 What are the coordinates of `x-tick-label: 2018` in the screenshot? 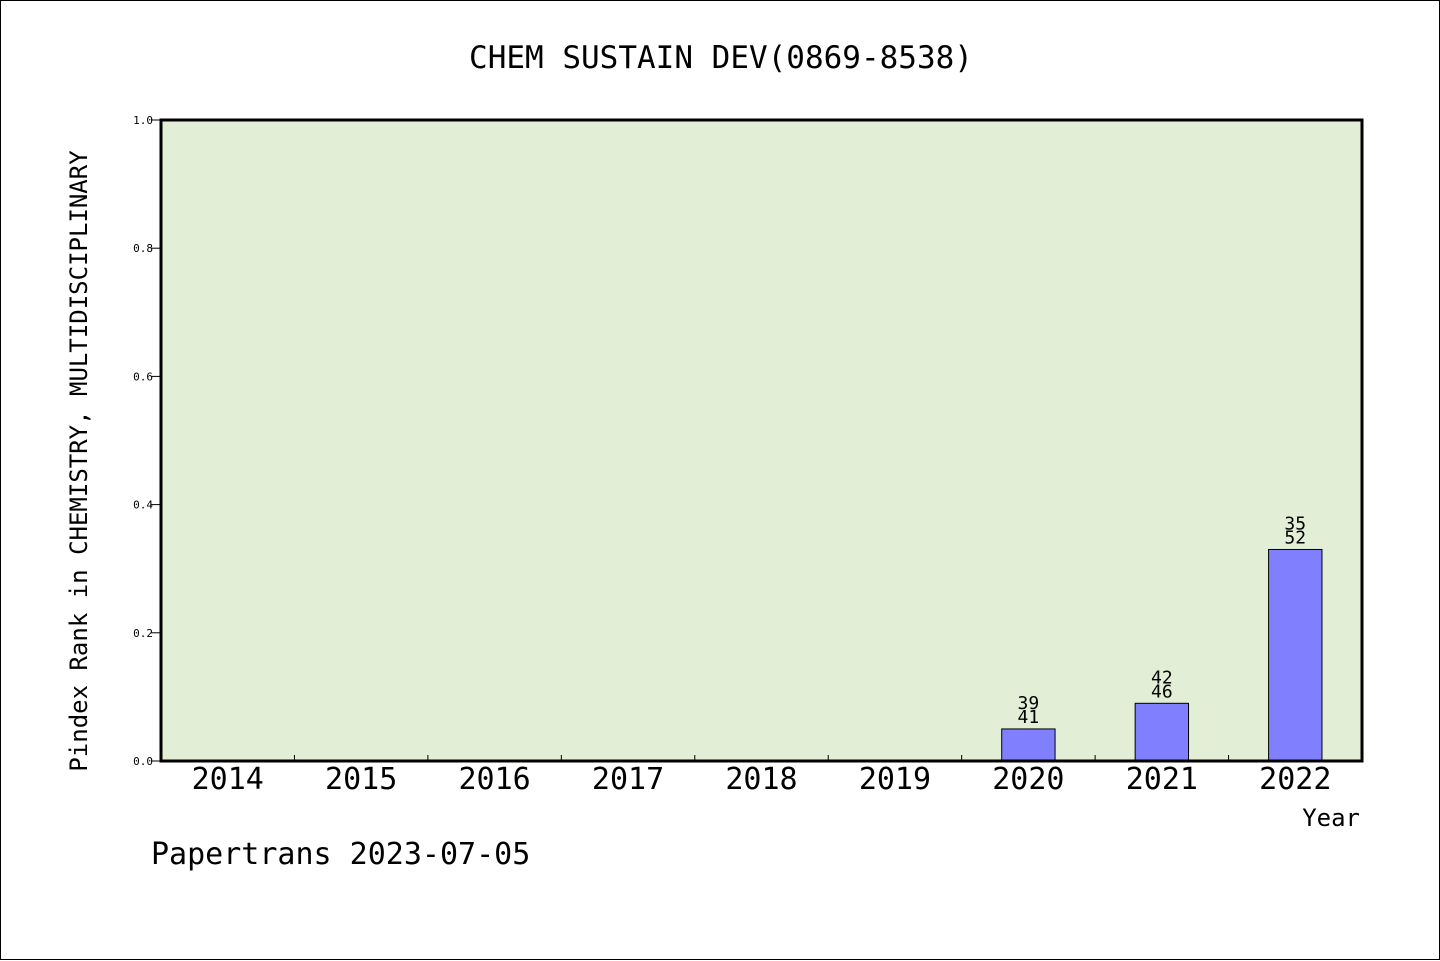 It's located at (761, 779).